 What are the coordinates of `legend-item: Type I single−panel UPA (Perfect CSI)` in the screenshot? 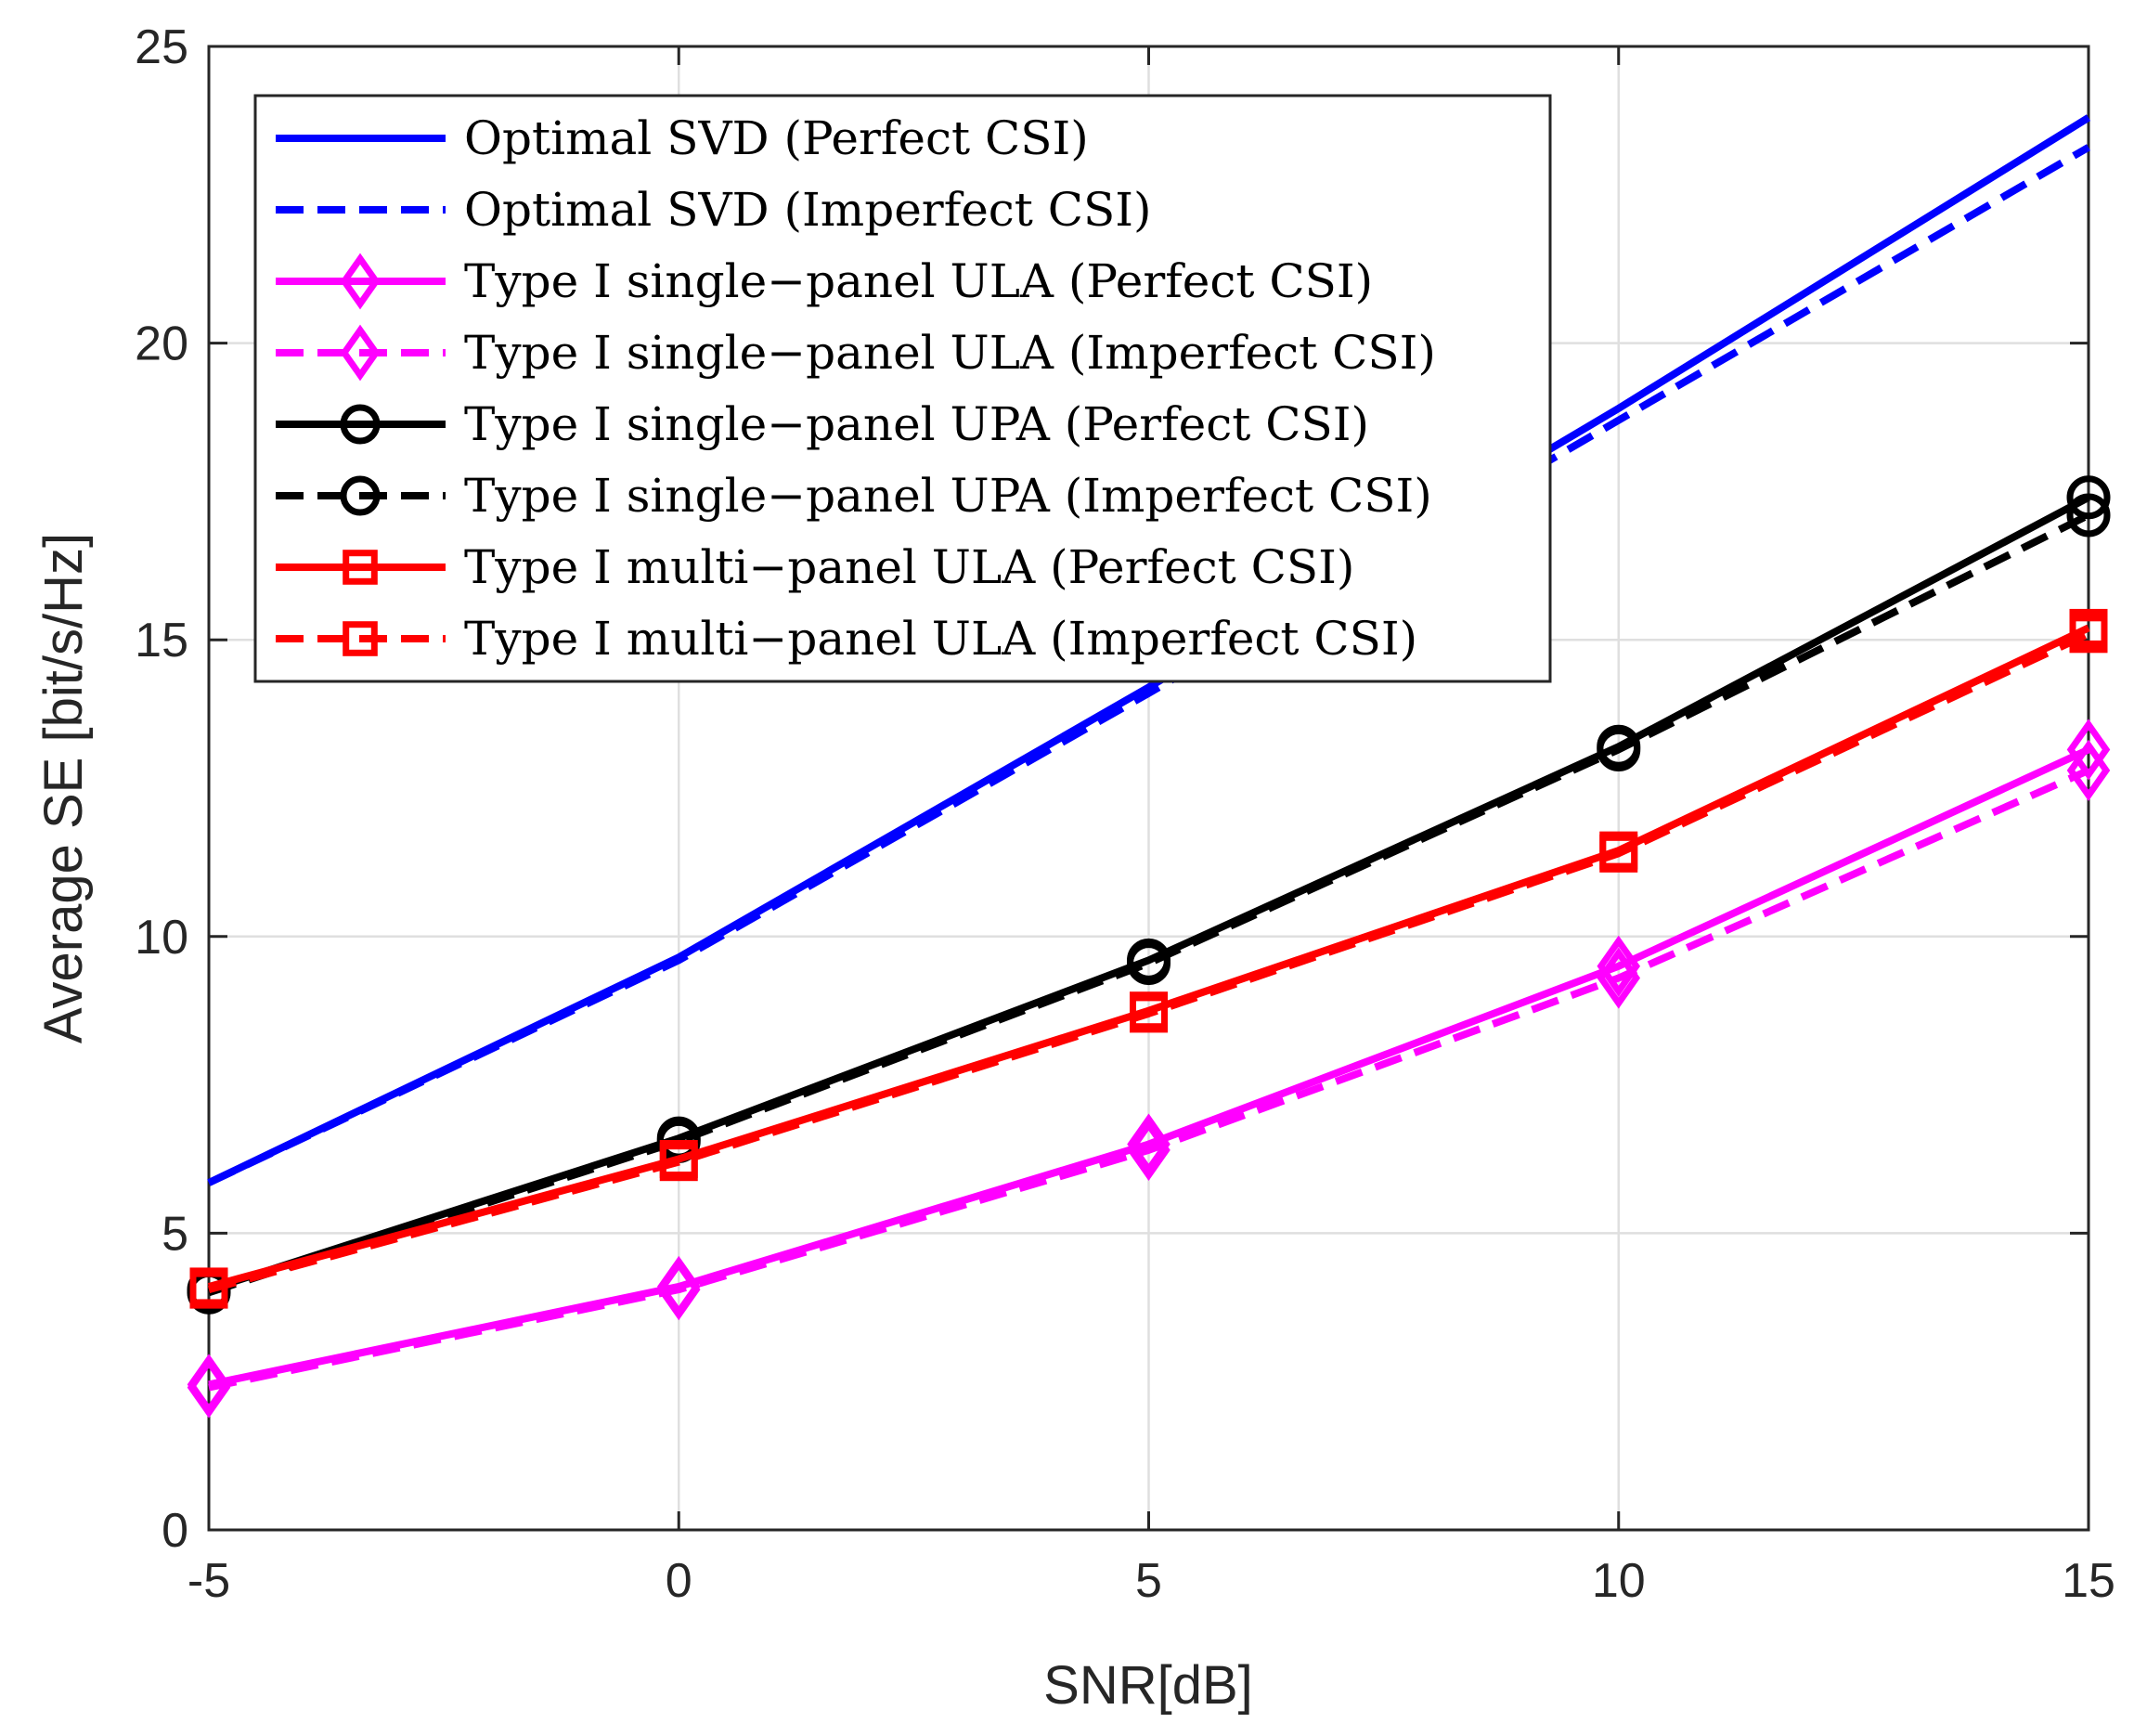 It's located at (822, 424).